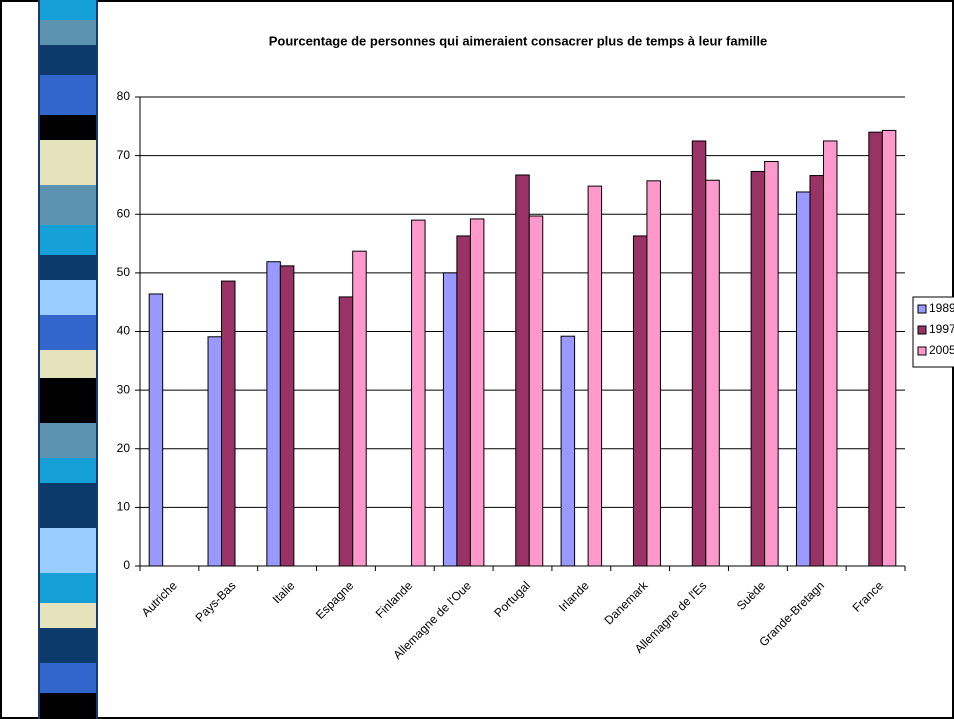 The image size is (954, 719). What do you see at coordinates (941, 350) in the screenshot?
I see `legend-label: 2005` at bounding box center [941, 350].